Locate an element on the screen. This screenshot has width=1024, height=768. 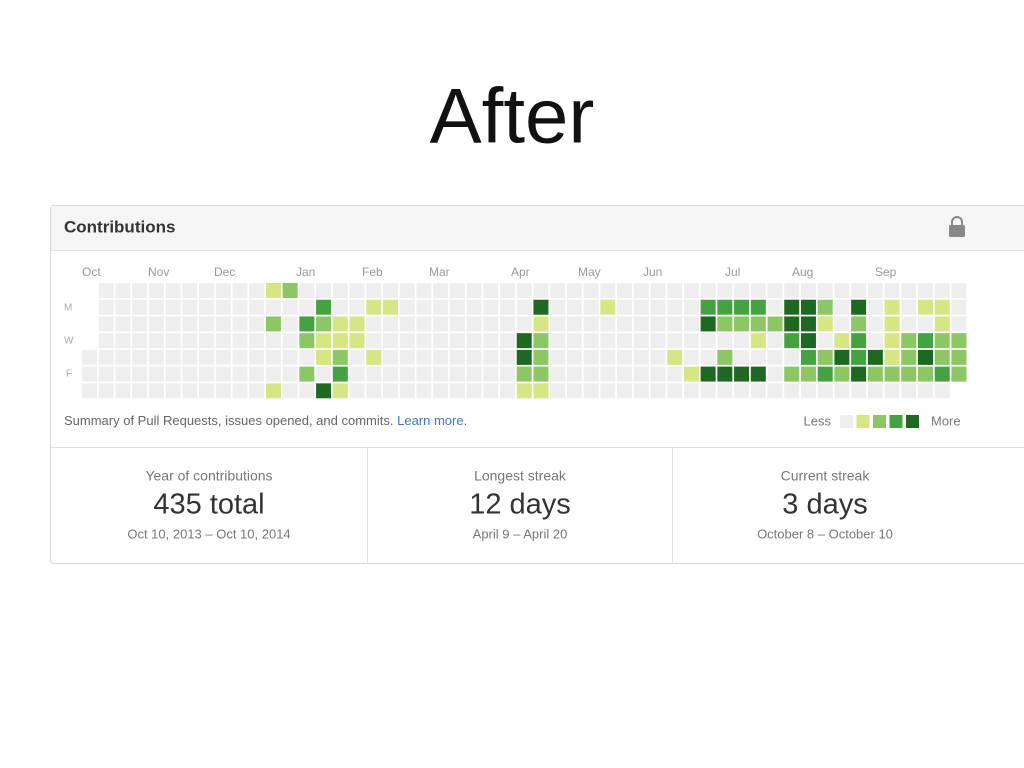
month-label: Jun is located at coordinates (652, 272).